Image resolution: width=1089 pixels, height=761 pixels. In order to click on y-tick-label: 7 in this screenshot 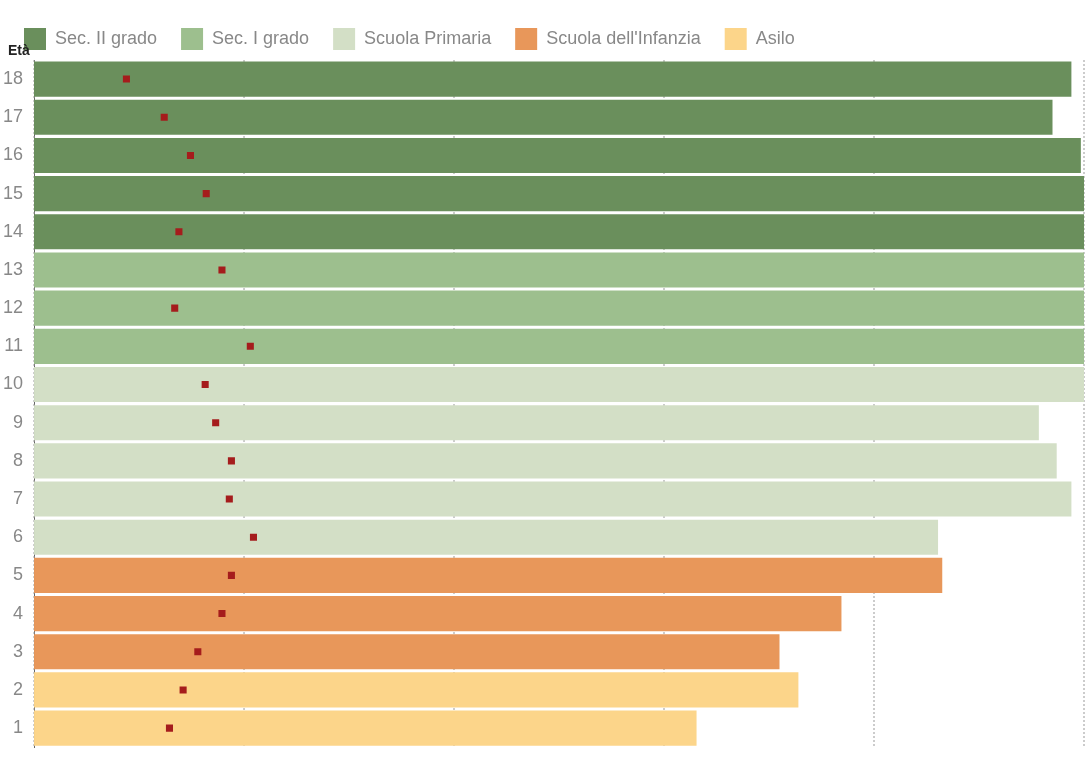, I will do `click(18, 498)`.